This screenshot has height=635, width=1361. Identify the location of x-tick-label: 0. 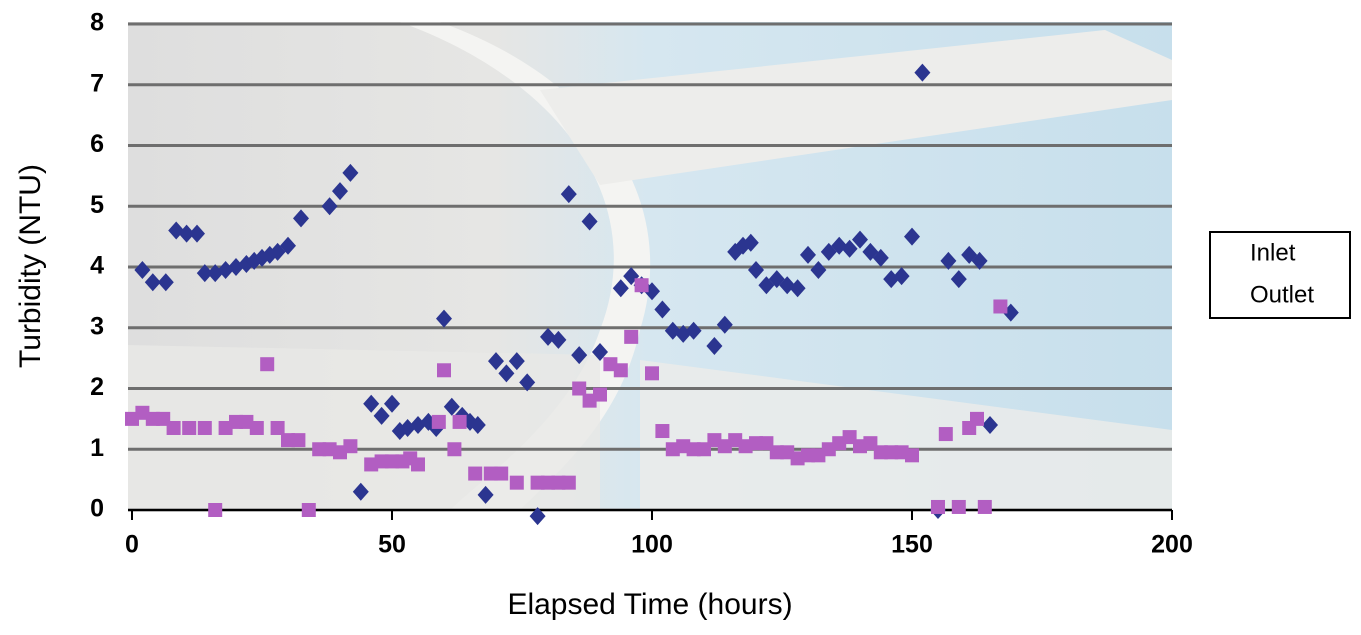
(132, 545).